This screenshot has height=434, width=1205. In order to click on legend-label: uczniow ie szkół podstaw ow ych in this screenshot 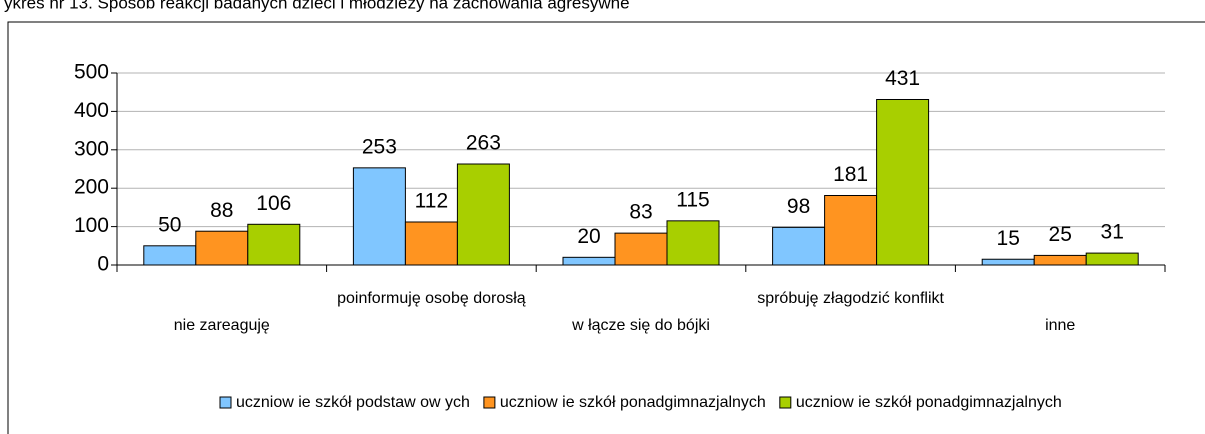, I will do `click(353, 402)`.